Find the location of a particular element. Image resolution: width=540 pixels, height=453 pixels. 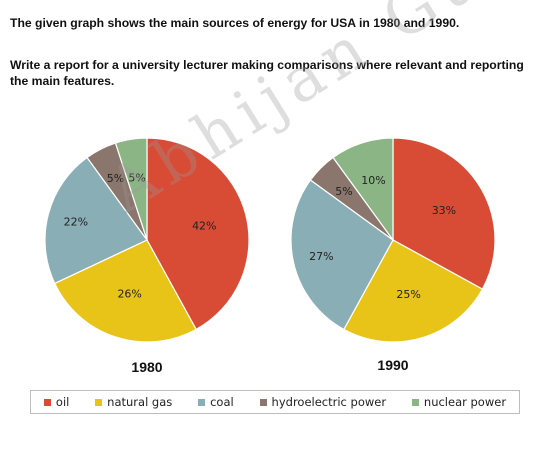

legend-item-natural-gas: natural gas is located at coordinates (133, 402).